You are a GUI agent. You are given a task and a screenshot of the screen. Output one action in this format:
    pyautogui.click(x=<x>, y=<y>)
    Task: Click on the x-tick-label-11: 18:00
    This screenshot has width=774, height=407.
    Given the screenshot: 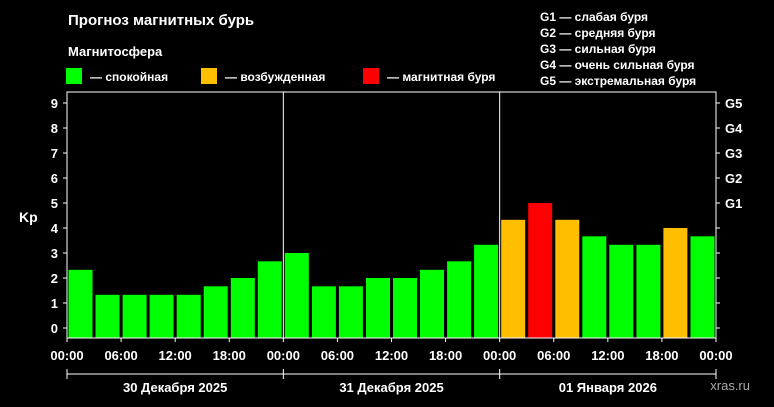 What is the action you would take?
    pyautogui.click(x=661, y=355)
    